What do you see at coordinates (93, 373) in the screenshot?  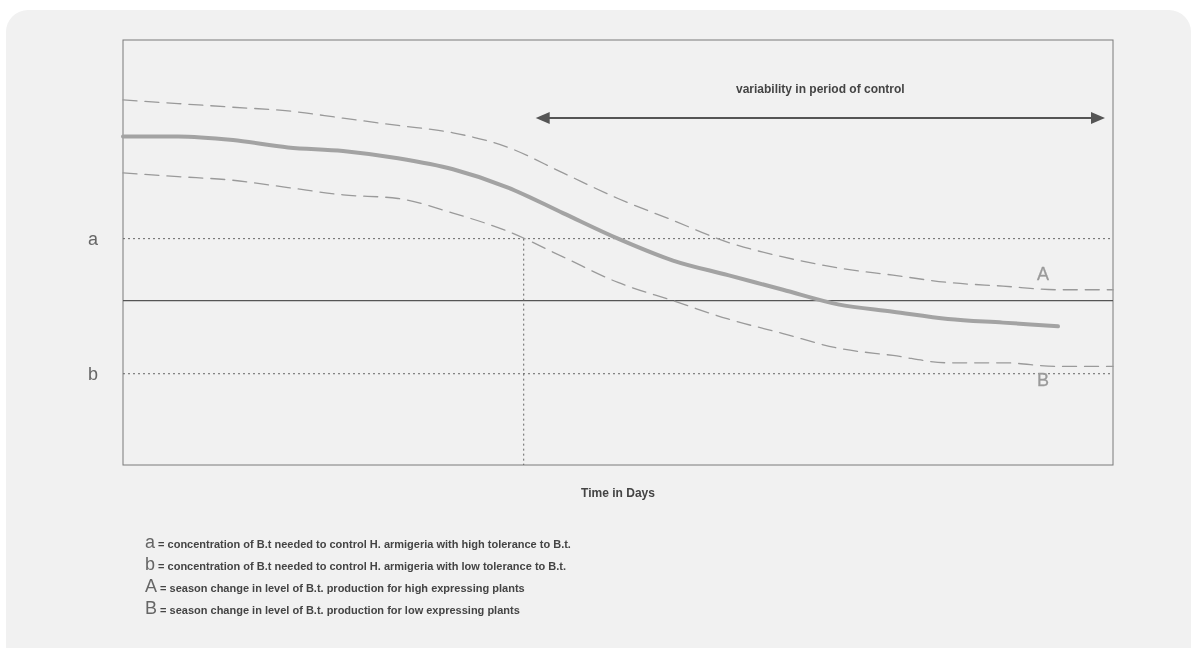 I see `ref-line-label: b` at bounding box center [93, 373].